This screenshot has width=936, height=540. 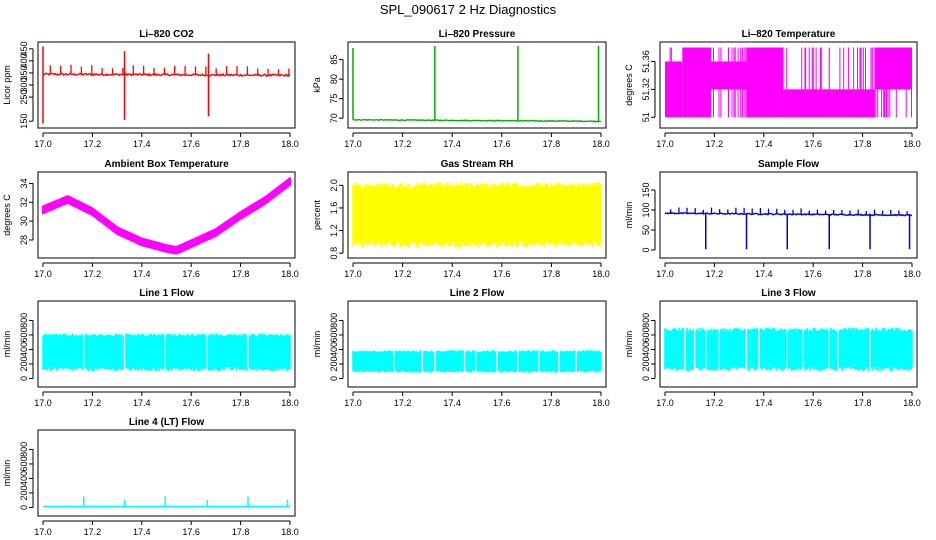 What do you see at coordinates (24, 97) in the screenshot?
I see `y-tick-label: 250` at bounding box center [24, 97].